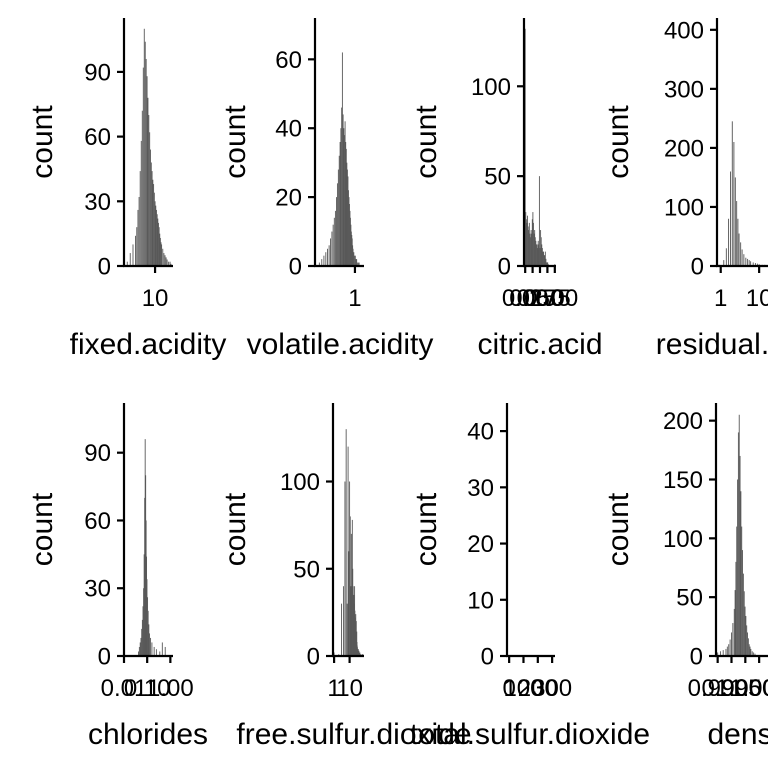 The image size is (768, 773). What do you see at coordinates (538, 688) in the screenshot?
I see `x-tick-label: 200` at bounding box center [538, 688].